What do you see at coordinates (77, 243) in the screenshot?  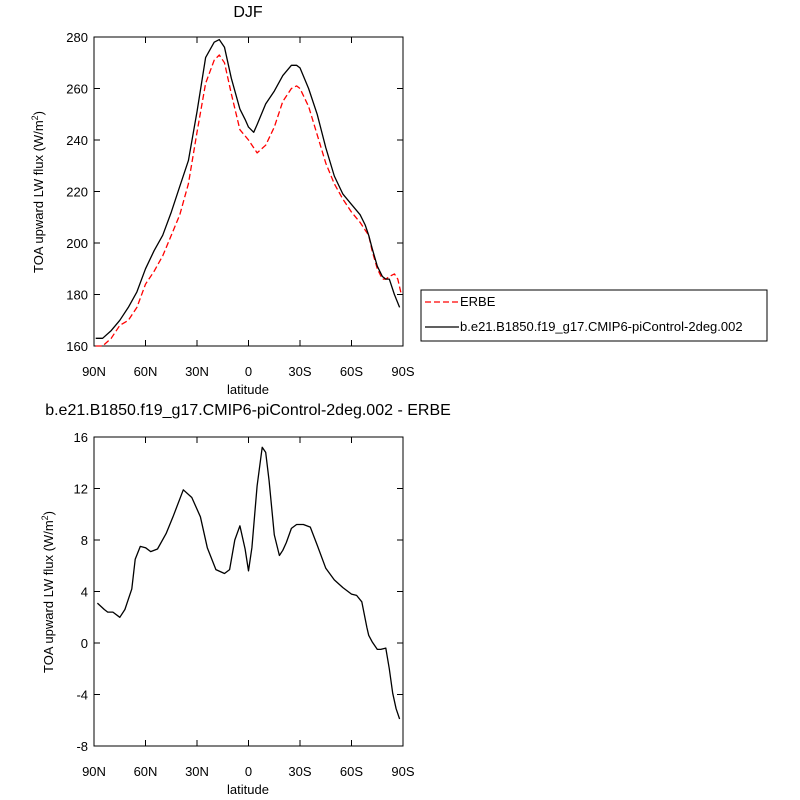 I see `top-y-tick-label: 200` at bounding box center [77, 243].